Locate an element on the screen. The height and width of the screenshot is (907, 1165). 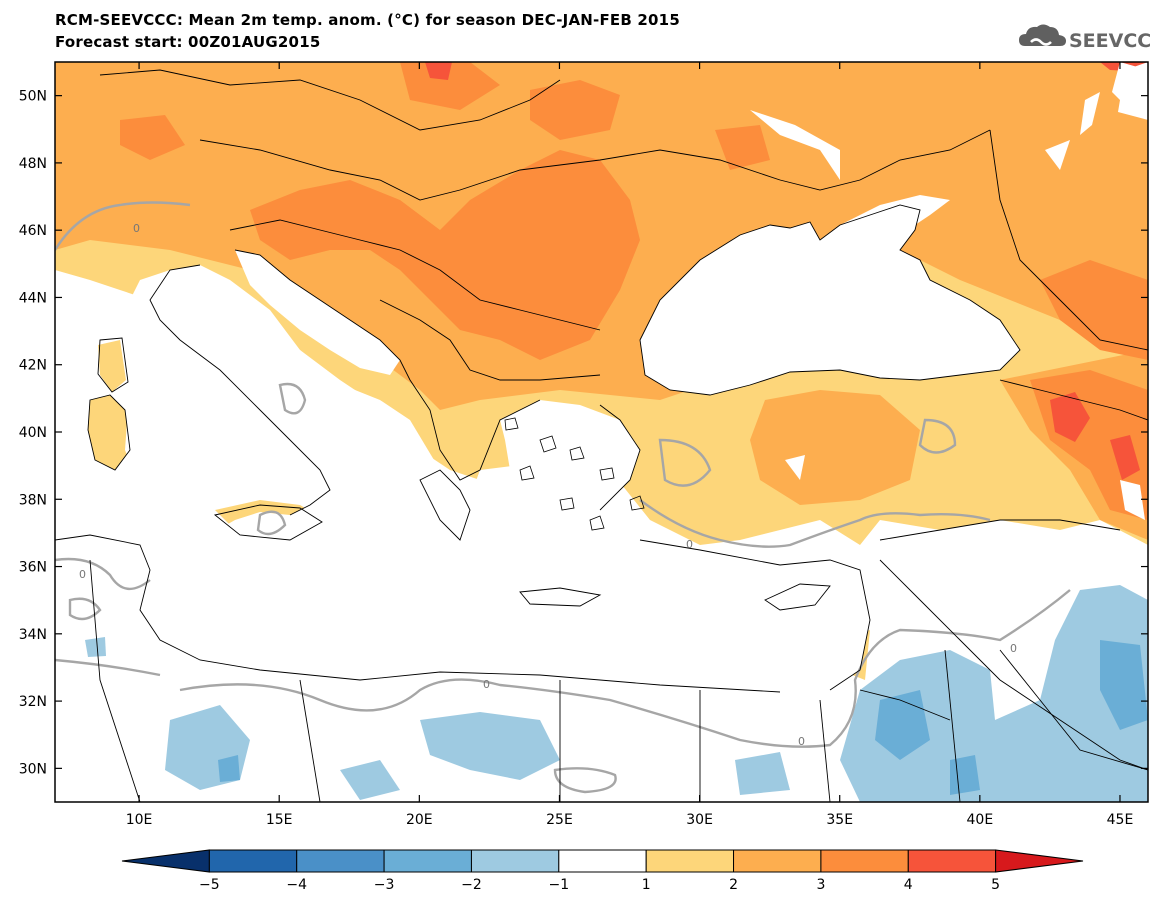
lat-tick-label: 36N is located at coordinates (33, 568).